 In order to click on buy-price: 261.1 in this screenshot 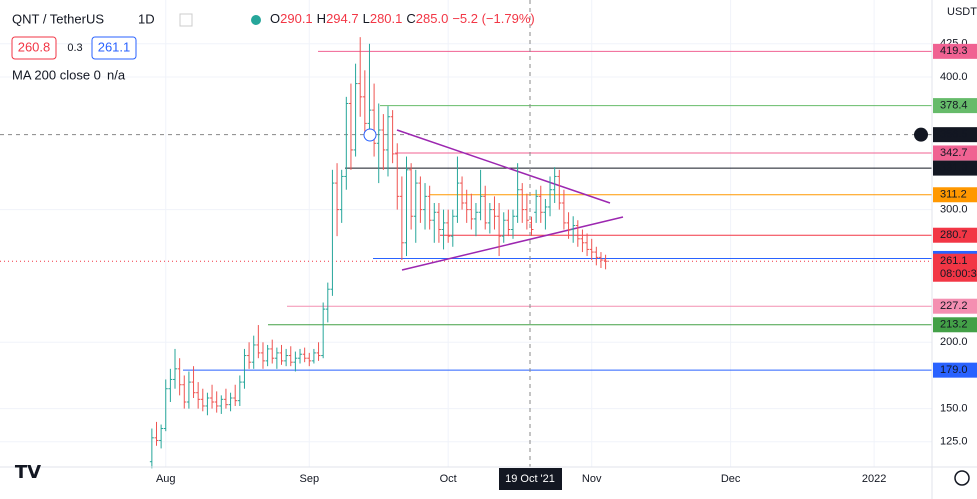, I will do `click(114, 46)`.